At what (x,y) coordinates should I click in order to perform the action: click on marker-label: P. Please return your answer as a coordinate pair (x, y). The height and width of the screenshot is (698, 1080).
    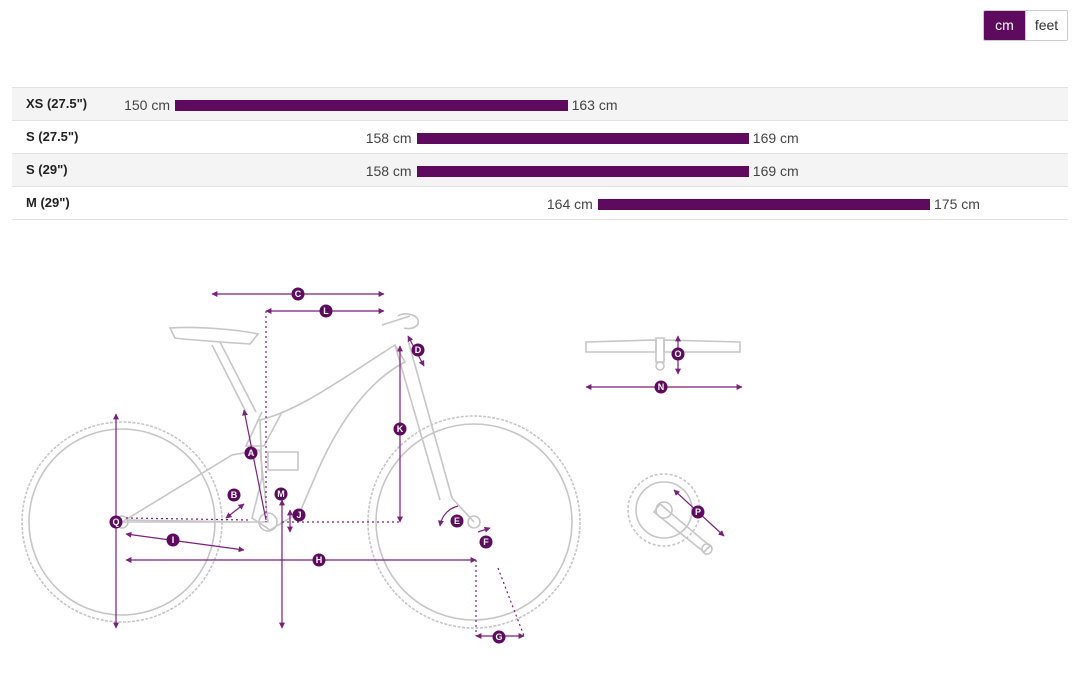
    Looking at the image, I should click on (698, 512).